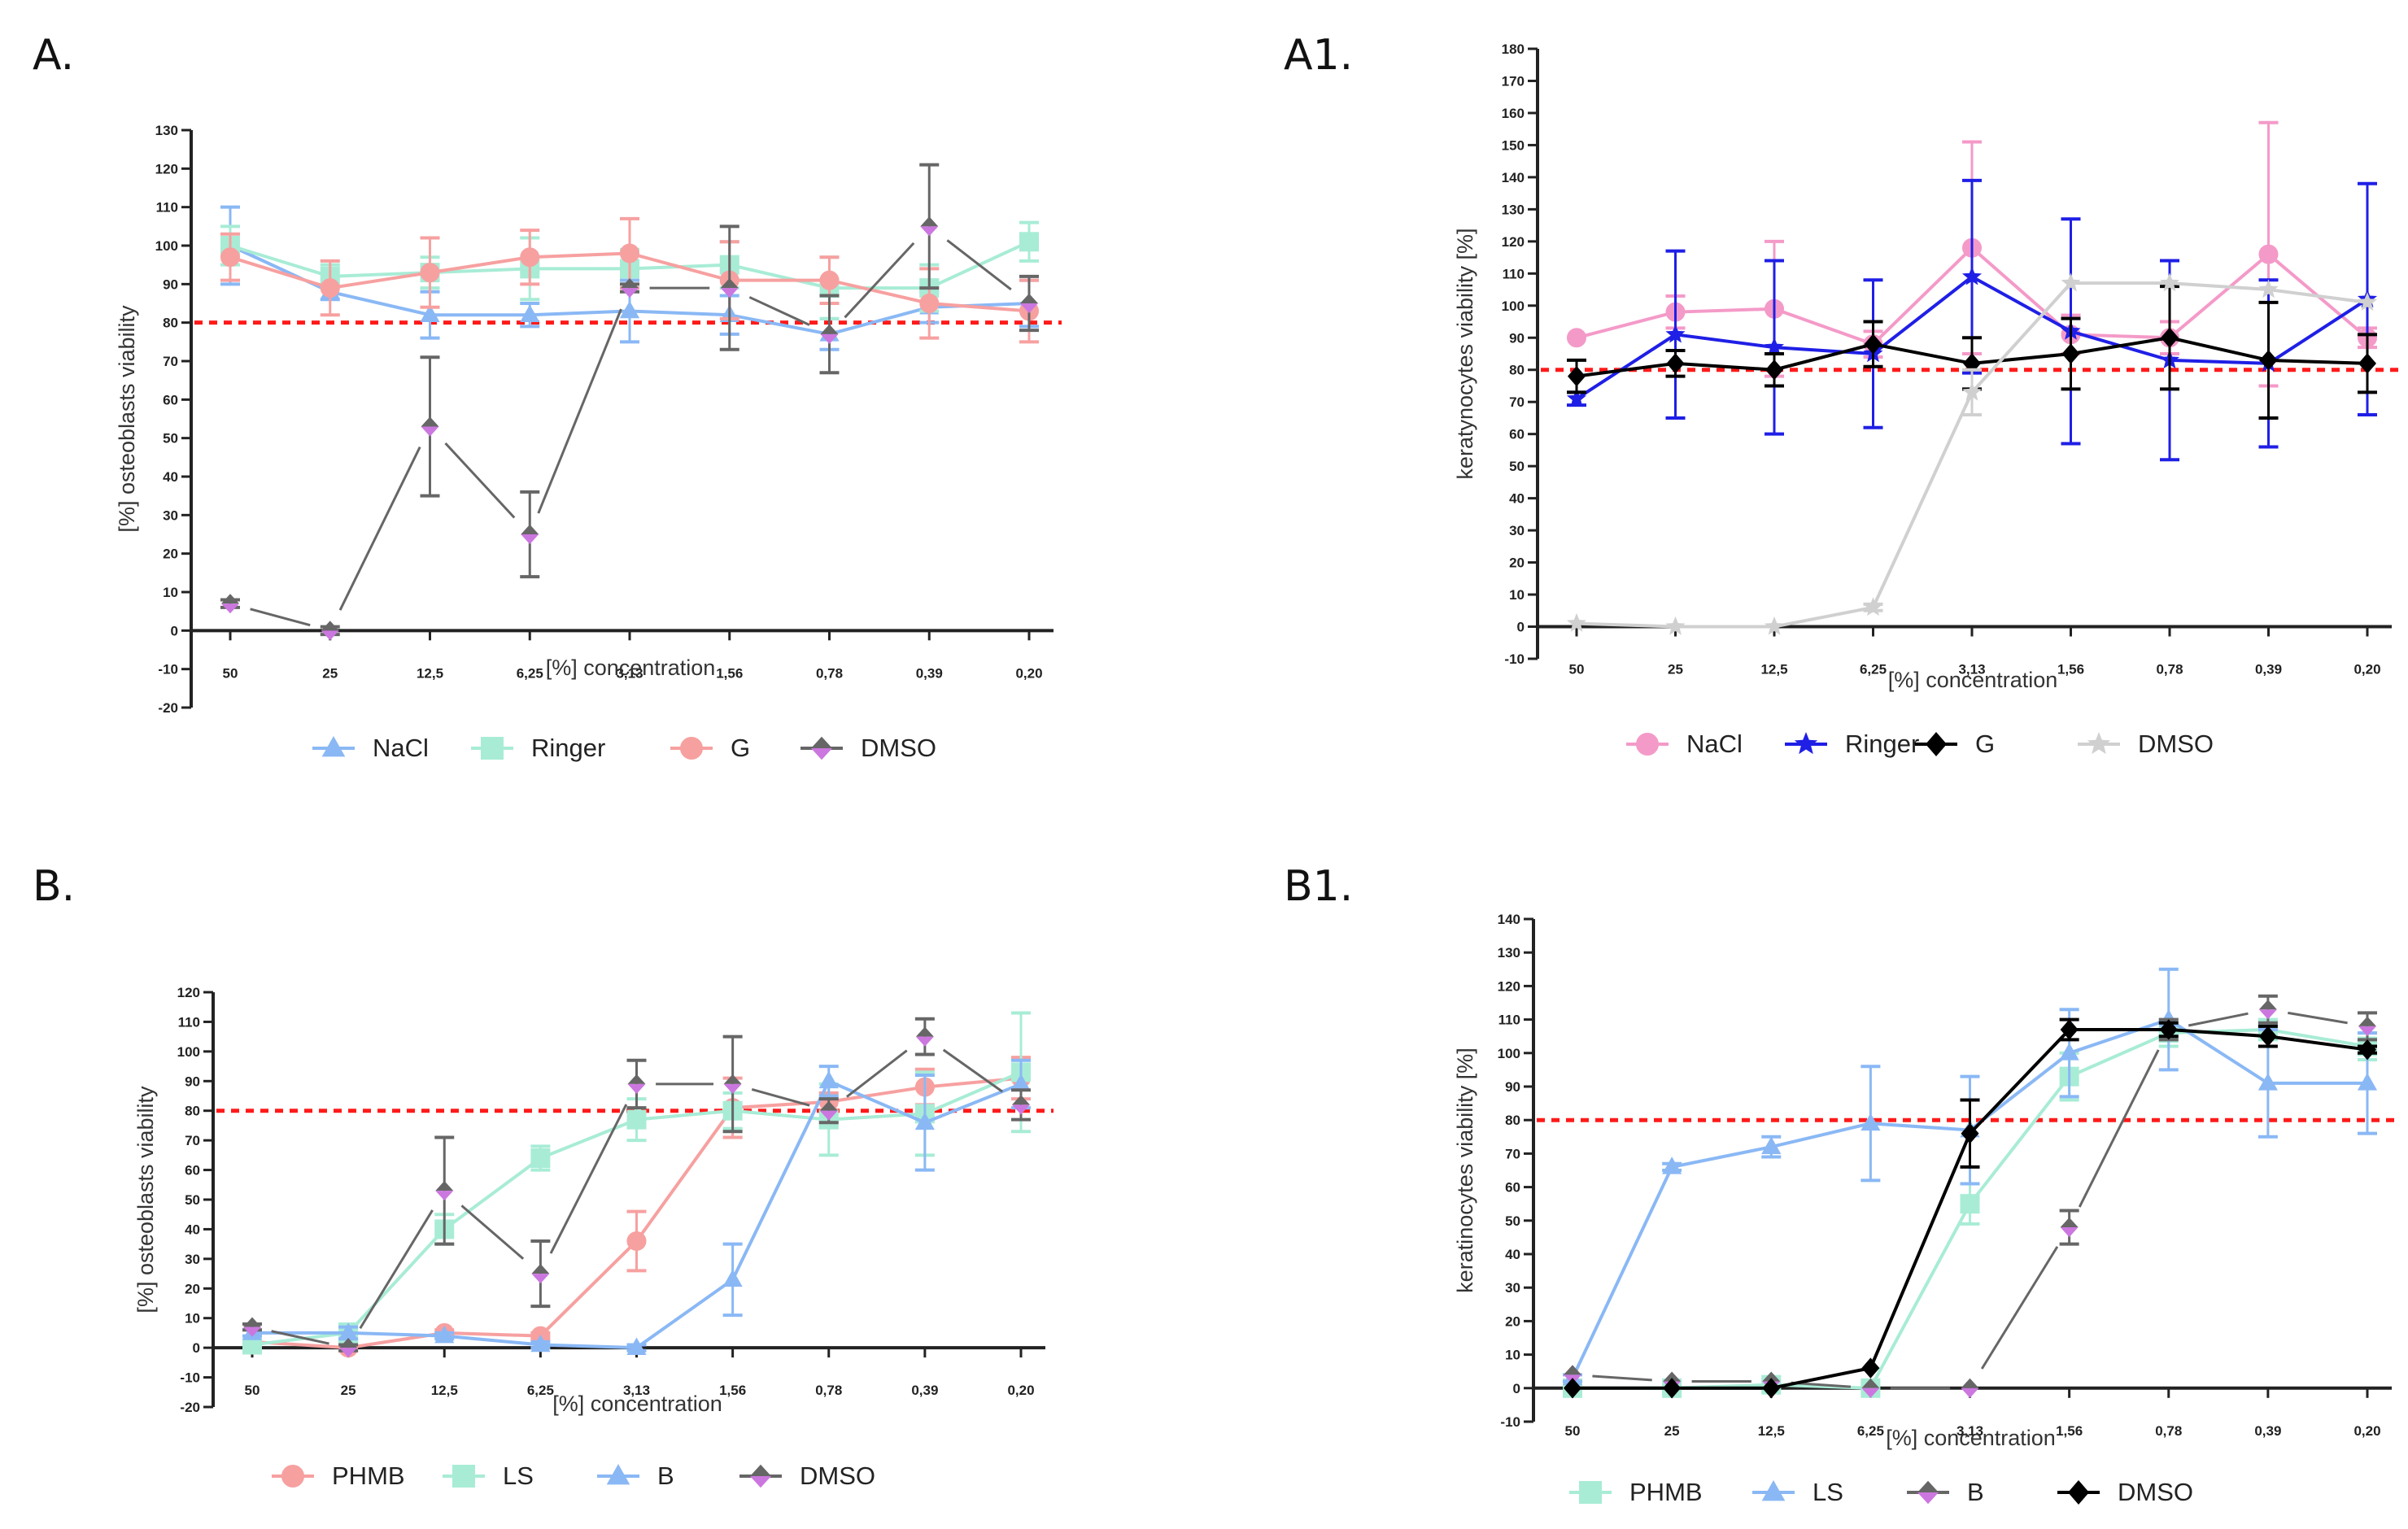 The image size is (2408, 1529). What do you see at coordinates (899, 748) in the screenshot?
I see `legend-label: DMSO` at bounding box center [899, 748].